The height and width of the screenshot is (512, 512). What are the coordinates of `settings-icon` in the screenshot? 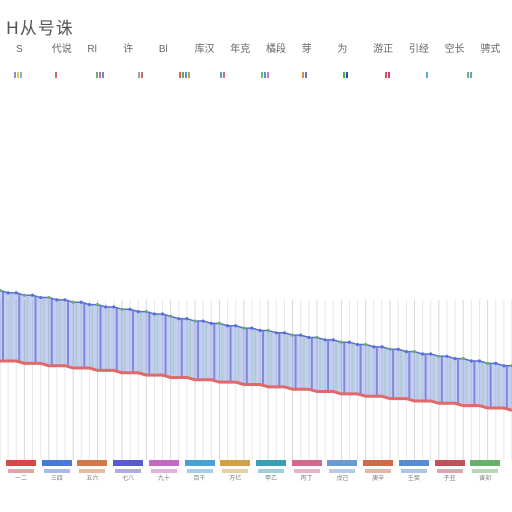 It's located at (469, 71).